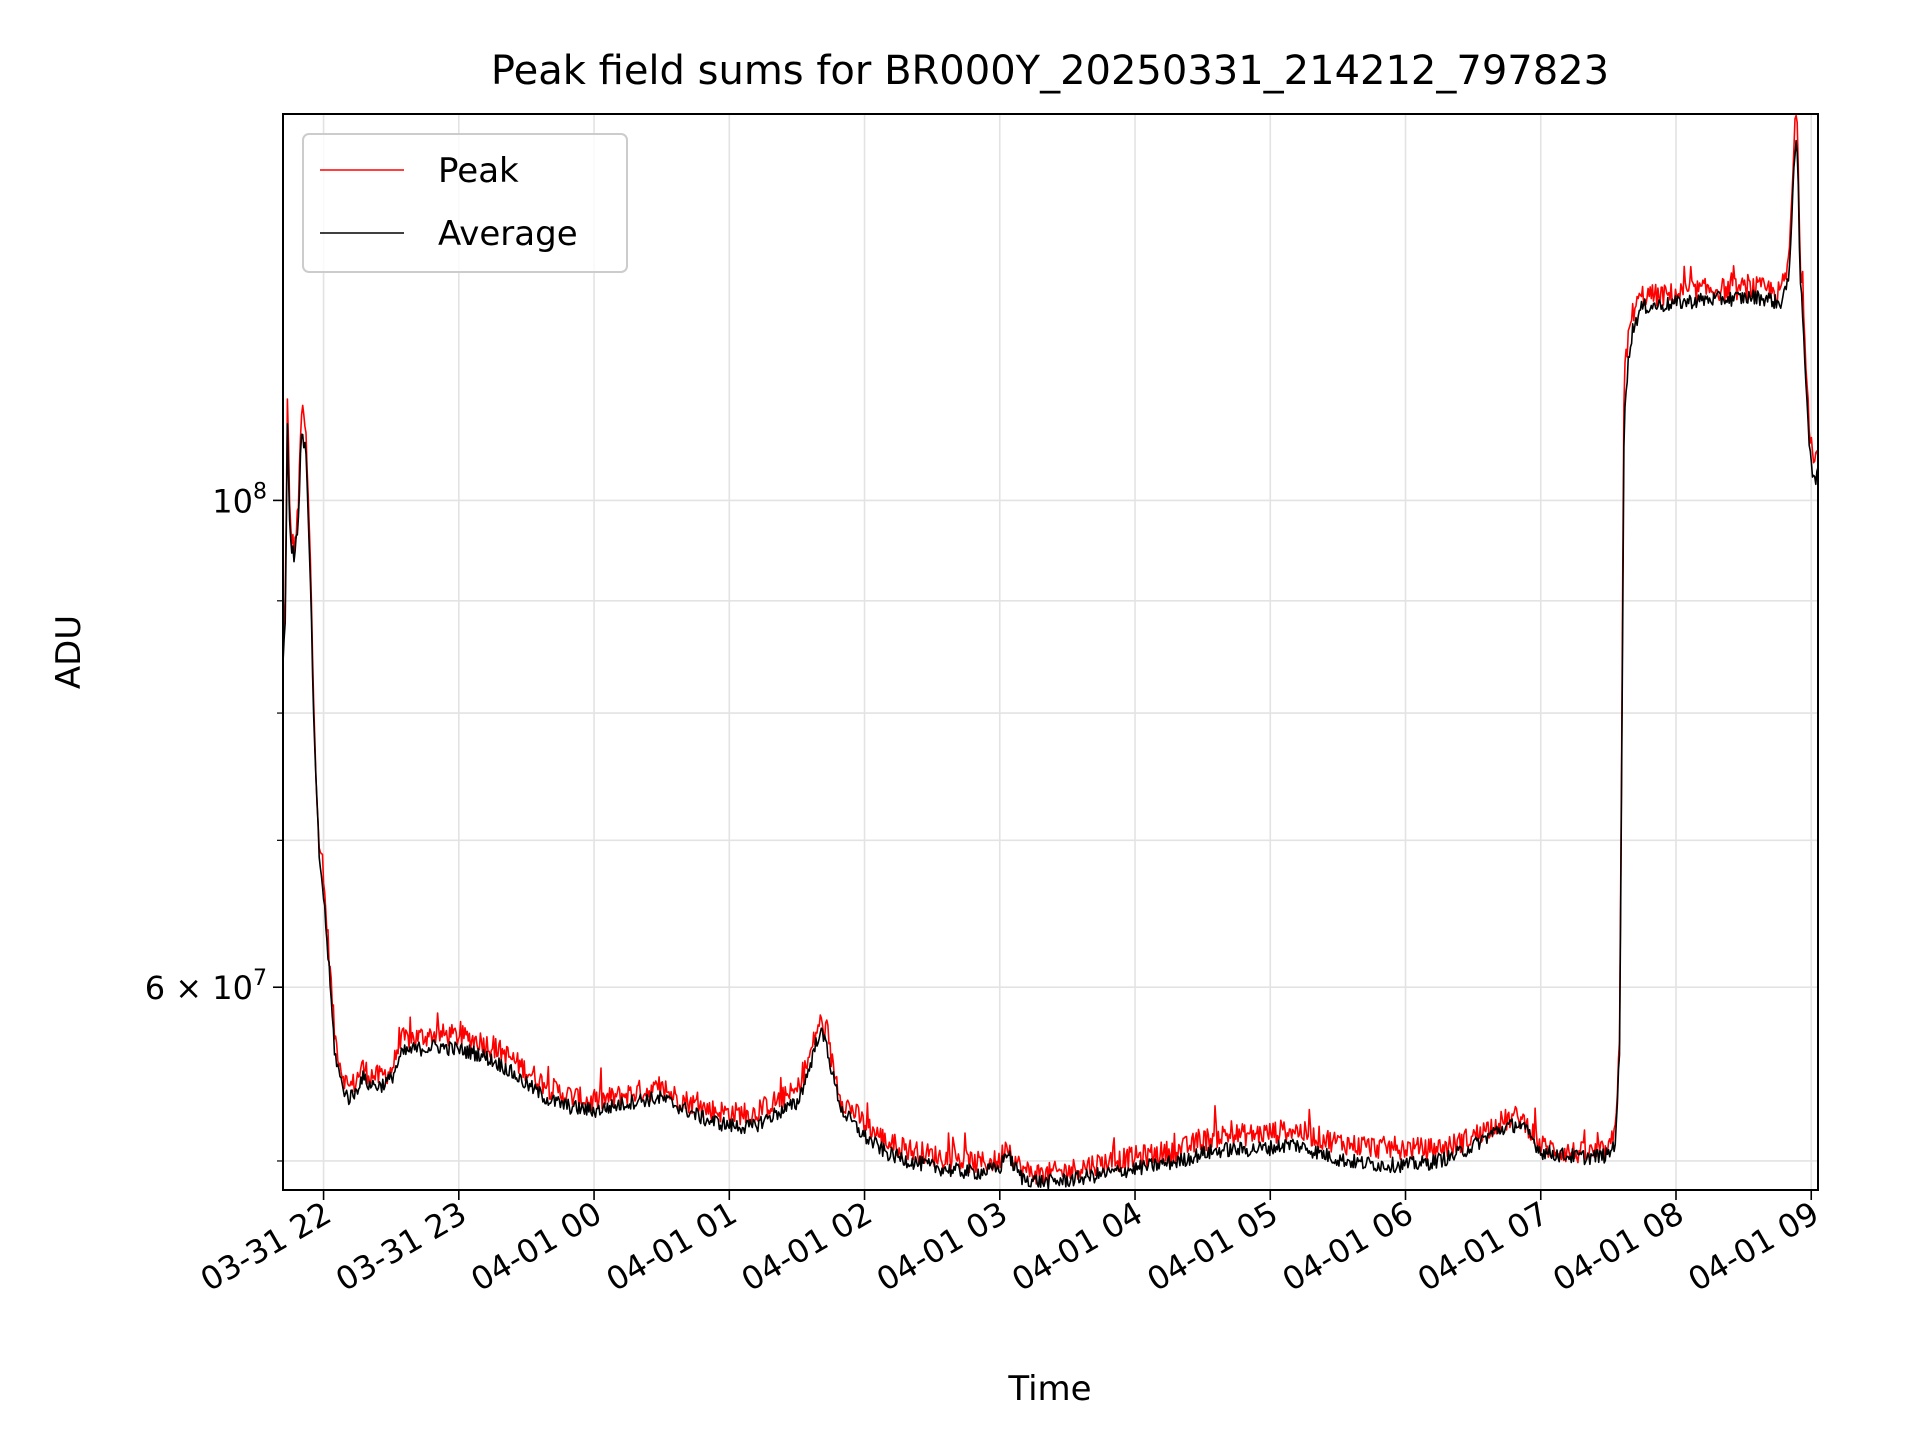  I want to click on y-axis: 108 6 × 107, so click(214, 820).